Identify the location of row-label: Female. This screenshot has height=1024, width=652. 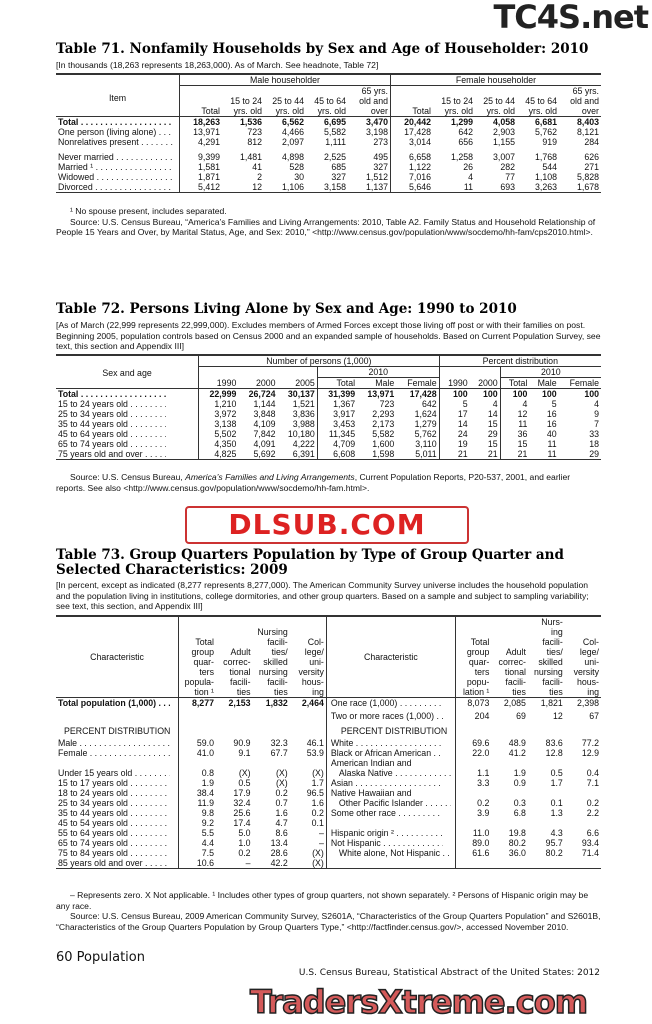
(117, 753).